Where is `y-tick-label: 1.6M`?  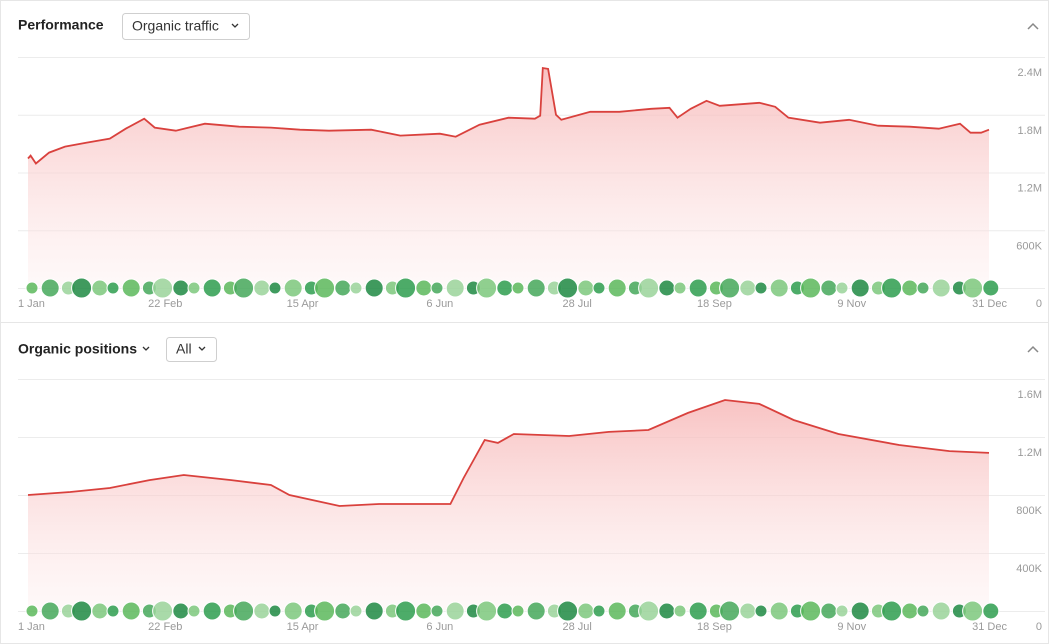
y-tick-label: 1.6M is located at coordinates (1030, 395).